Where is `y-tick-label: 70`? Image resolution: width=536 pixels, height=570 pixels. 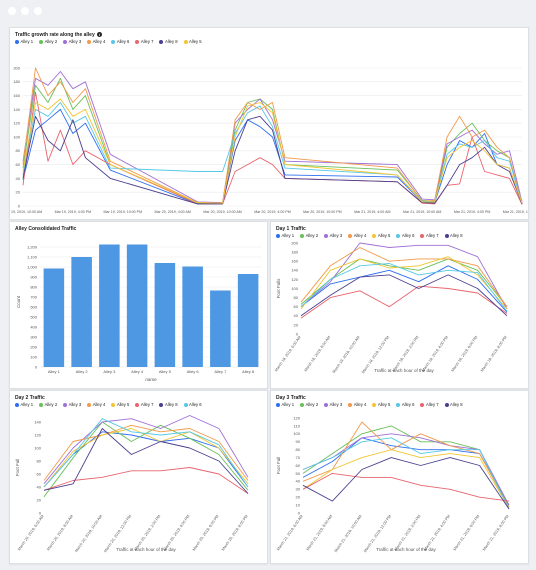
y-tick-label: 70 is located at coordinates (298, 457).